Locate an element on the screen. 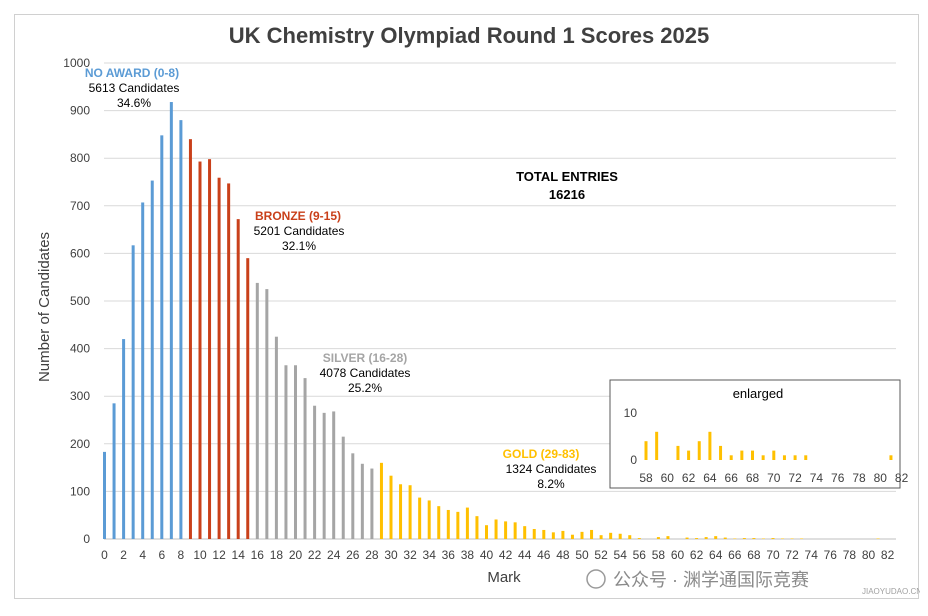 This screenshot has width=928, height=616. inset-x-tick-label: 68 is located at coordinates (753, 478).